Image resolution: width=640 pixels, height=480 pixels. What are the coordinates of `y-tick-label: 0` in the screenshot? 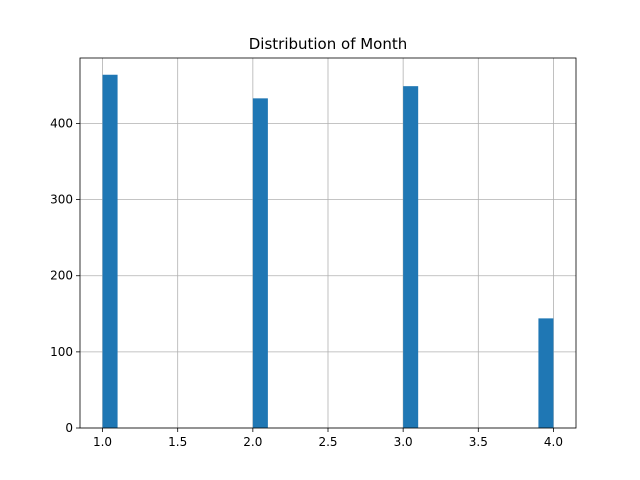 It's located at (69, 428).